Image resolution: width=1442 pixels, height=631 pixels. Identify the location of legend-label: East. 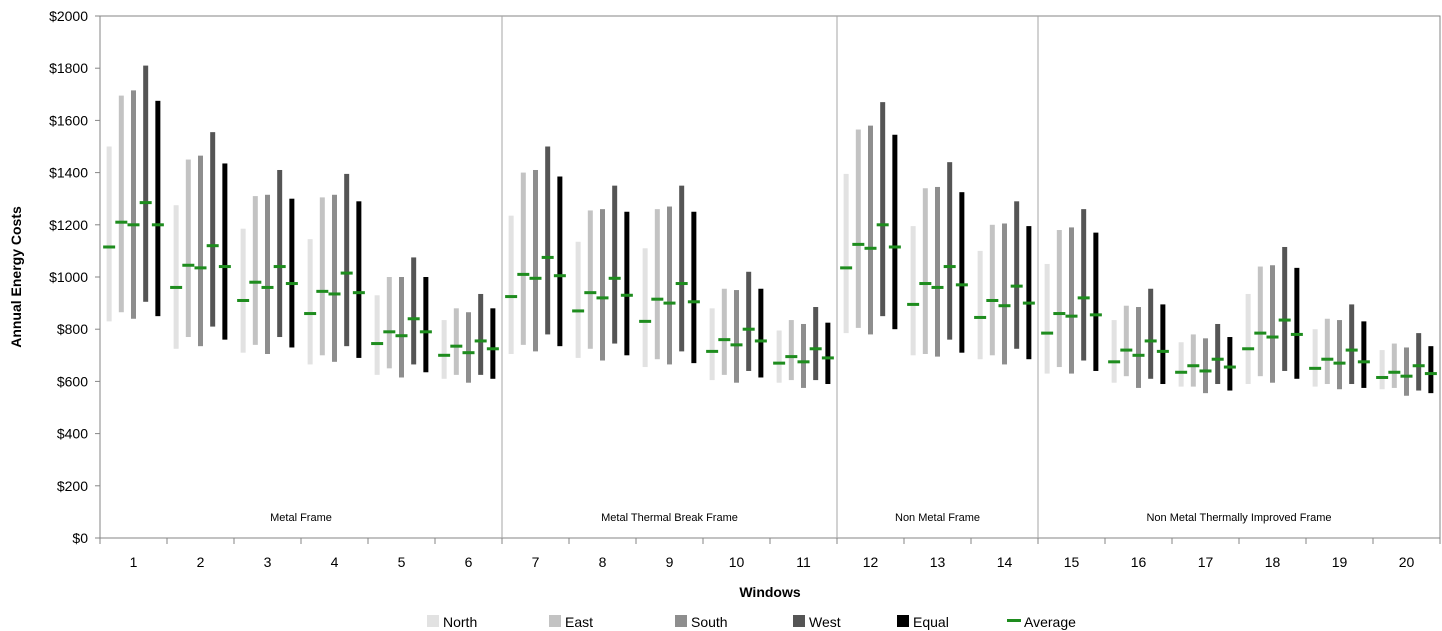
(579, 622).